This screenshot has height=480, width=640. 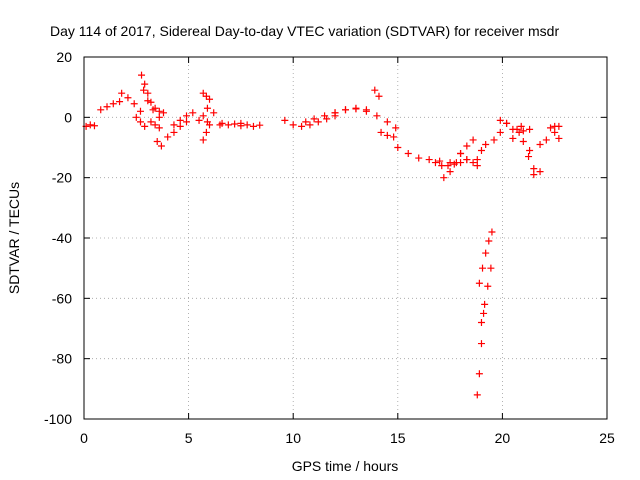 What do you see at coordinates (189, 438) in the screenshot?
I see `x-tick-label: 5` at bounding box center [189, 438].